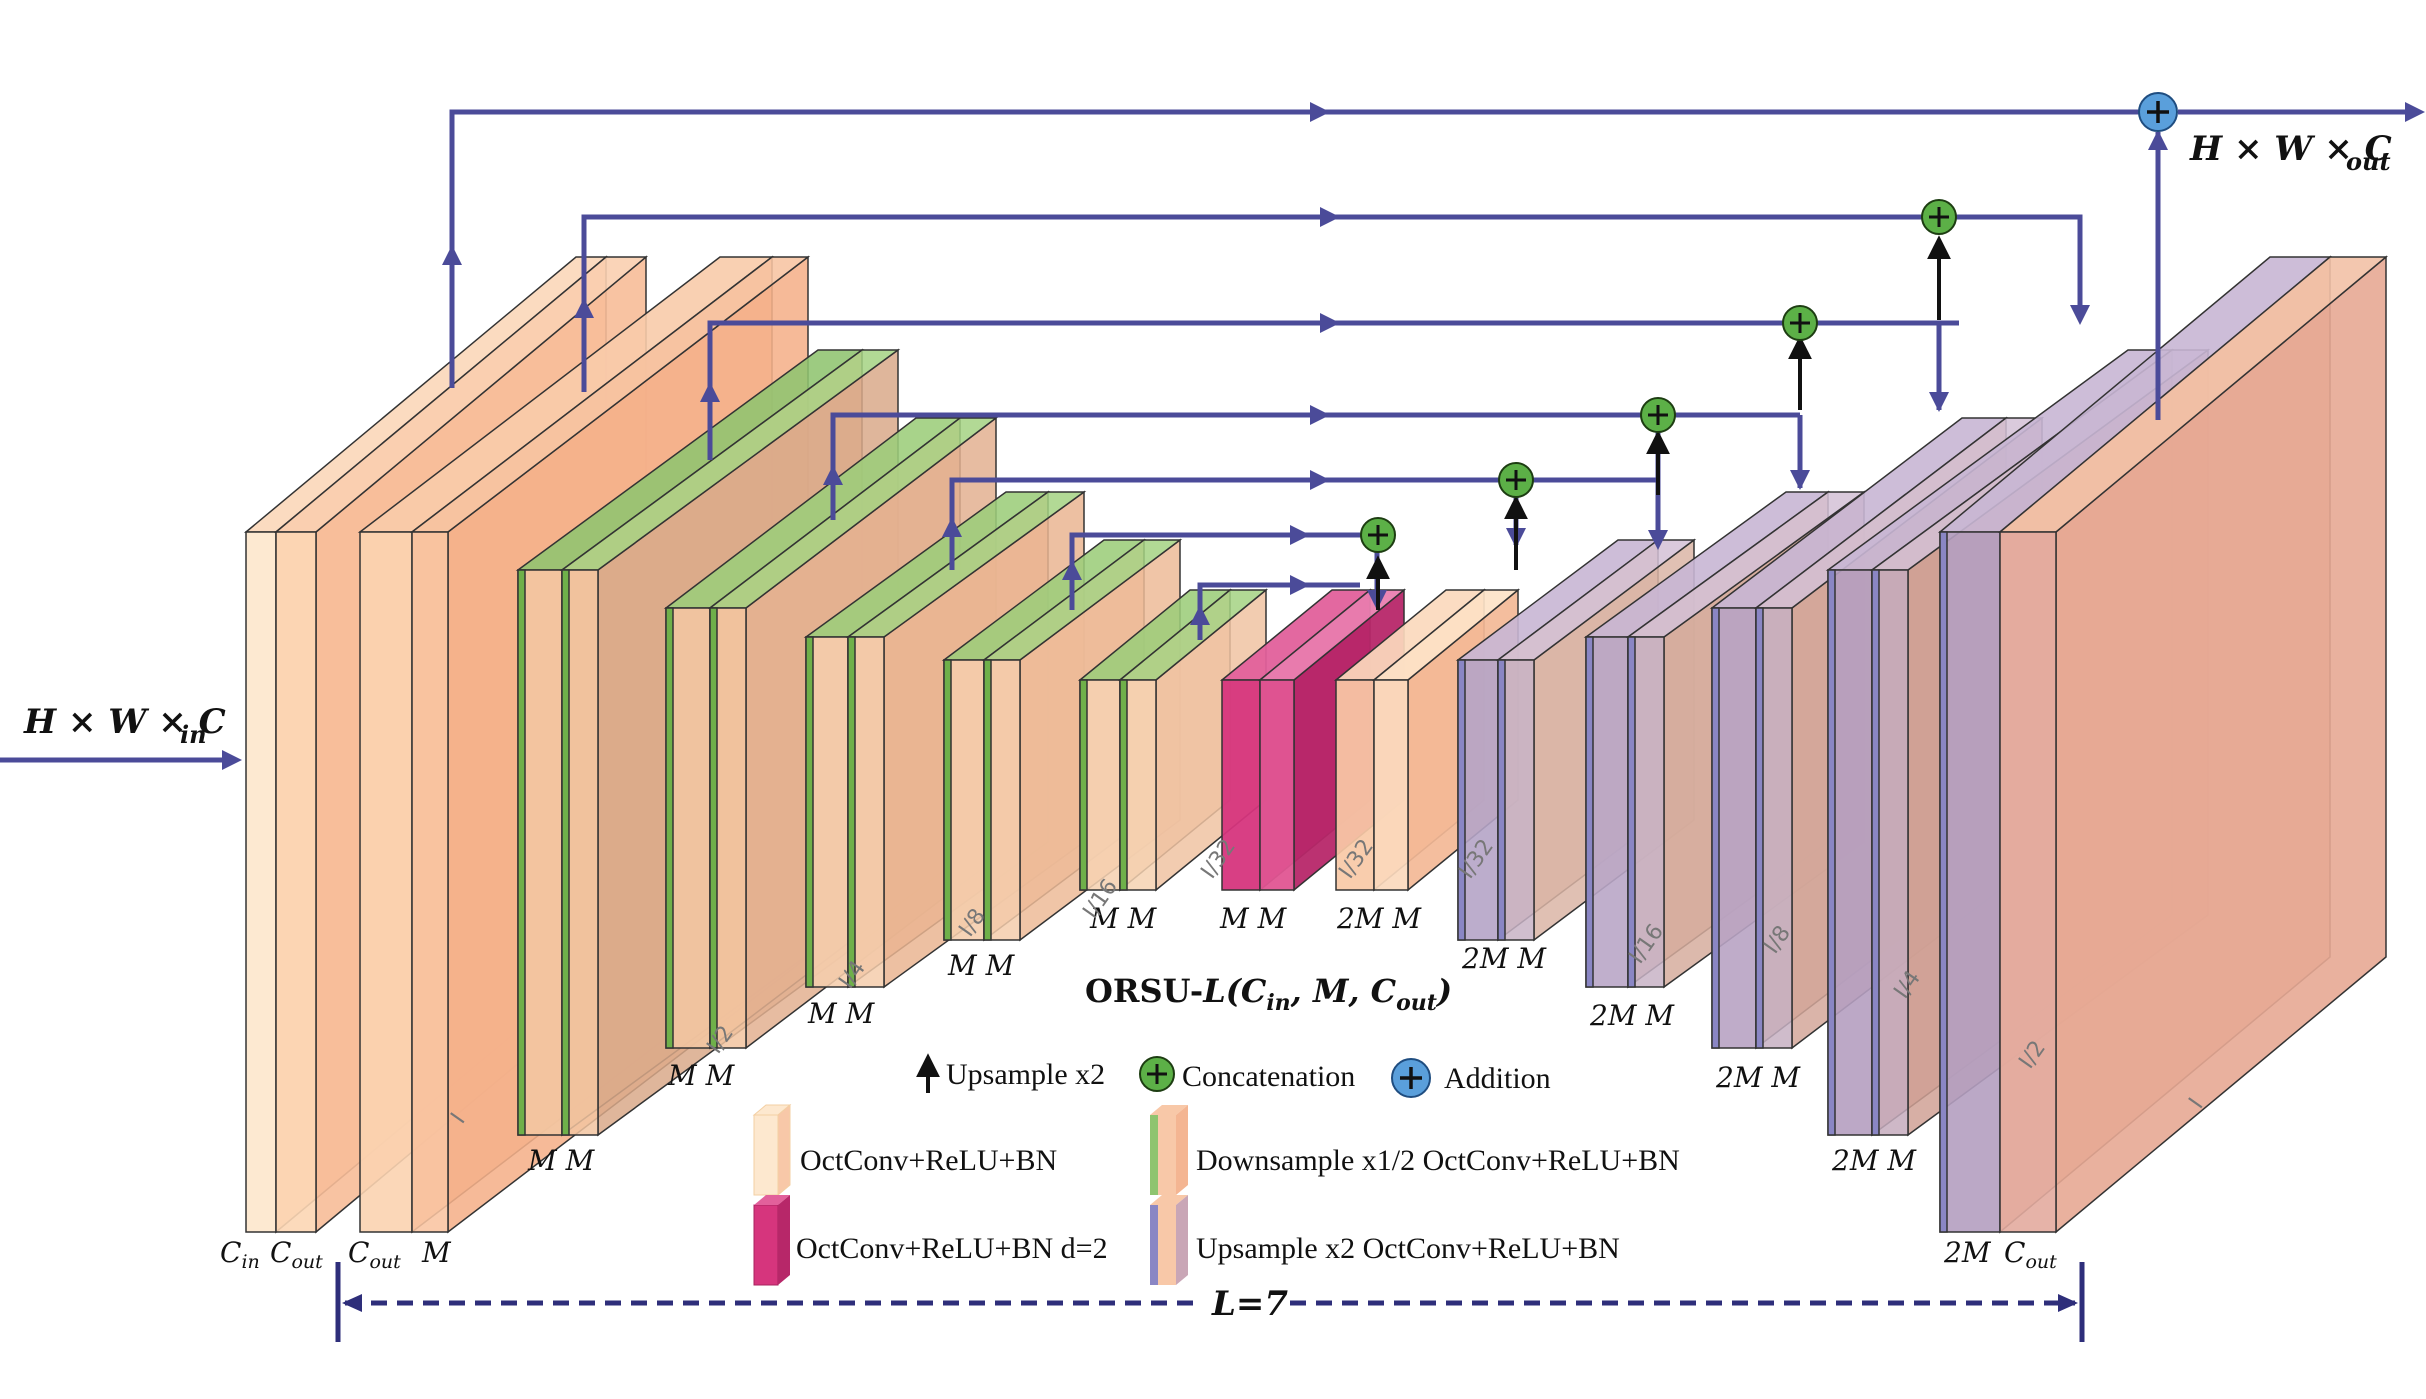 The width and height of the screenshot is (2426, 1399). Describe the element at coordinates (1632, 1015) in the screenshot. I see `label-2mm-3: 2M M` at that location.